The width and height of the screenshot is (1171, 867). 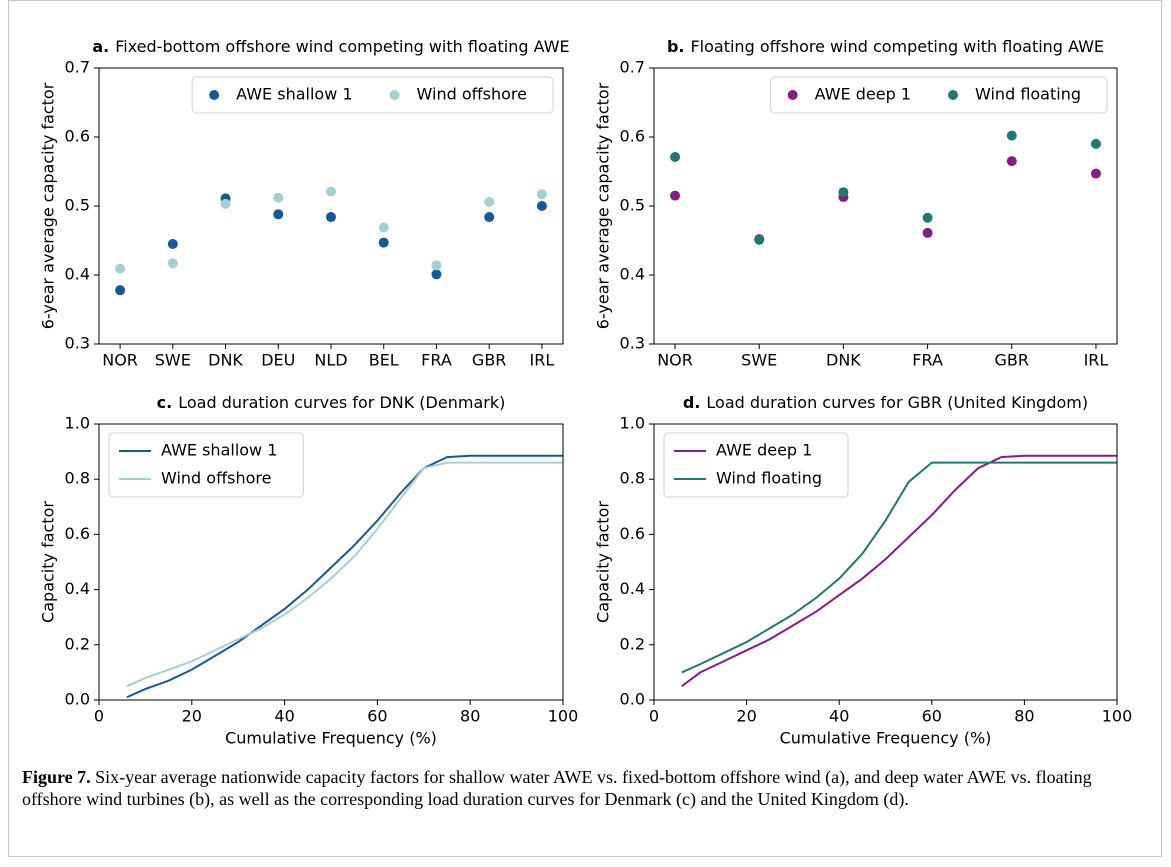 I want to click on x-tick-label: 100, so click(x=563, y=716).